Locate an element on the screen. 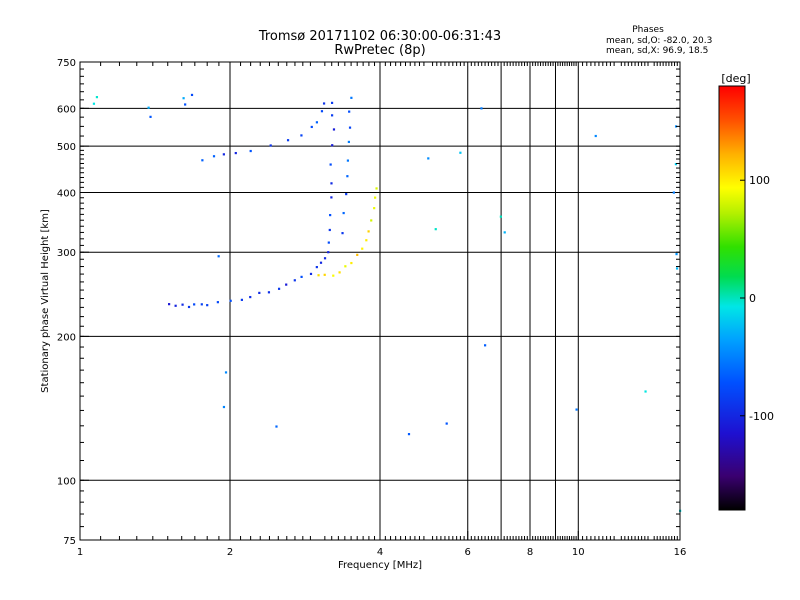  colorbar-ticks: 100 0 -100 is located at coordinates (757, 298).